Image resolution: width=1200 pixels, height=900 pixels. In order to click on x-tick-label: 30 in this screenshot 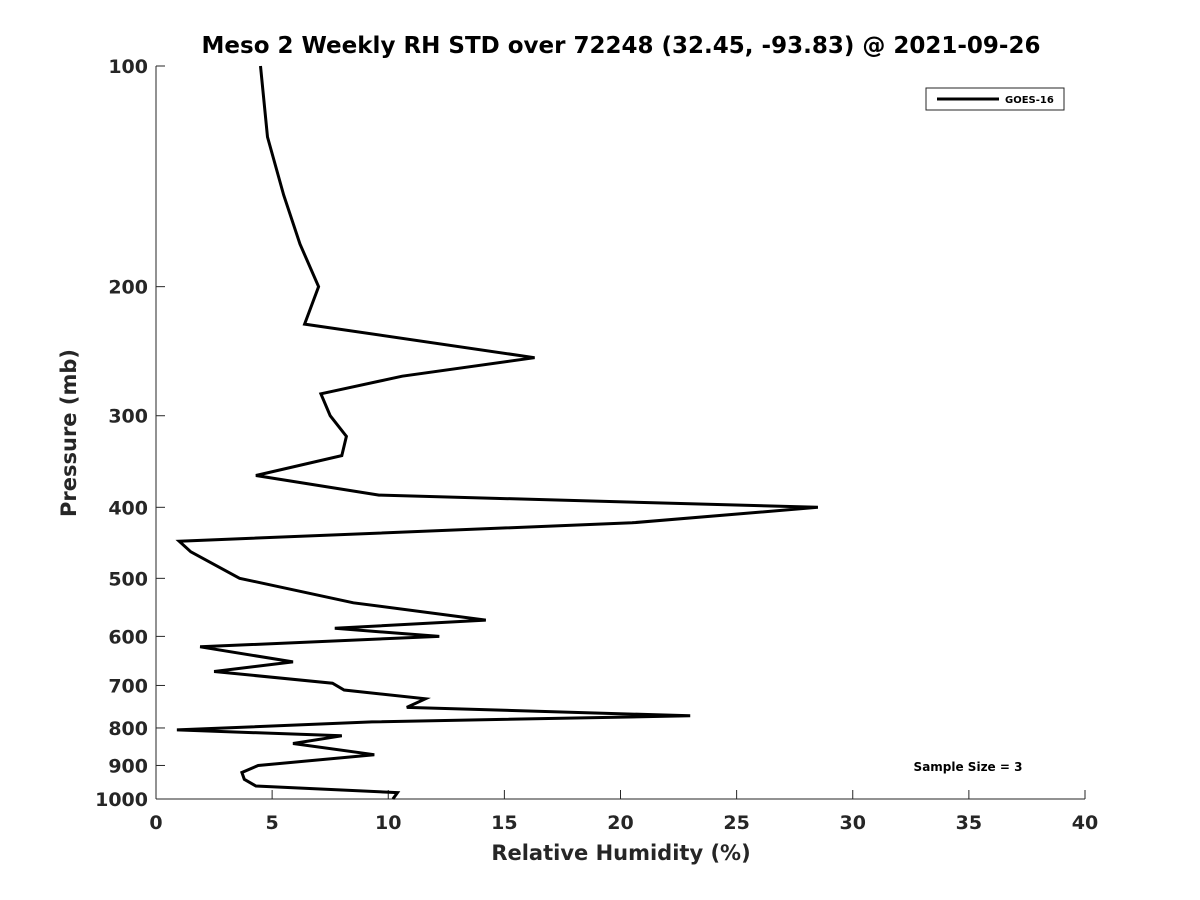, I will do `click(853, 823)`.